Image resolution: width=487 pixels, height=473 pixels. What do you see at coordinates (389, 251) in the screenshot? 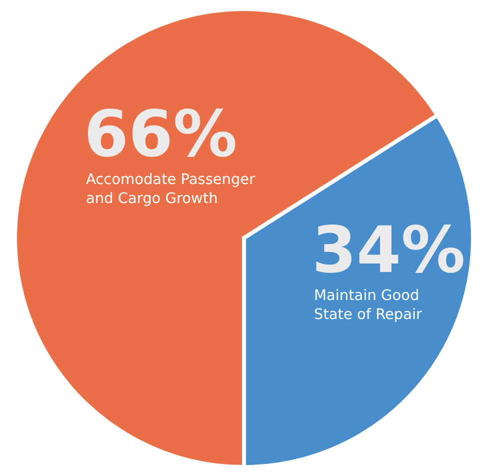
I see `data-label: 34%` at bounding box center [389, 251].